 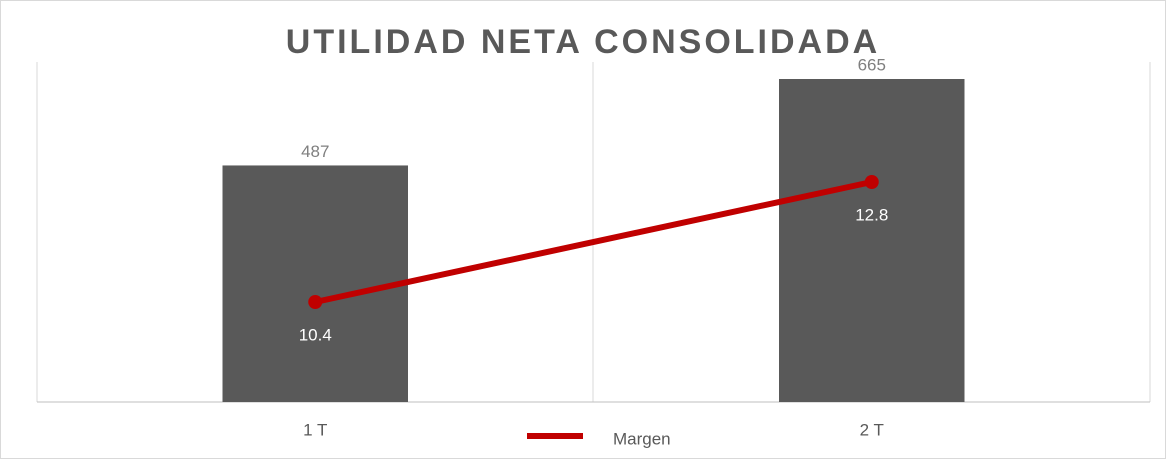 I want to click on legend-label: Margen, so click(x=642, y=438).